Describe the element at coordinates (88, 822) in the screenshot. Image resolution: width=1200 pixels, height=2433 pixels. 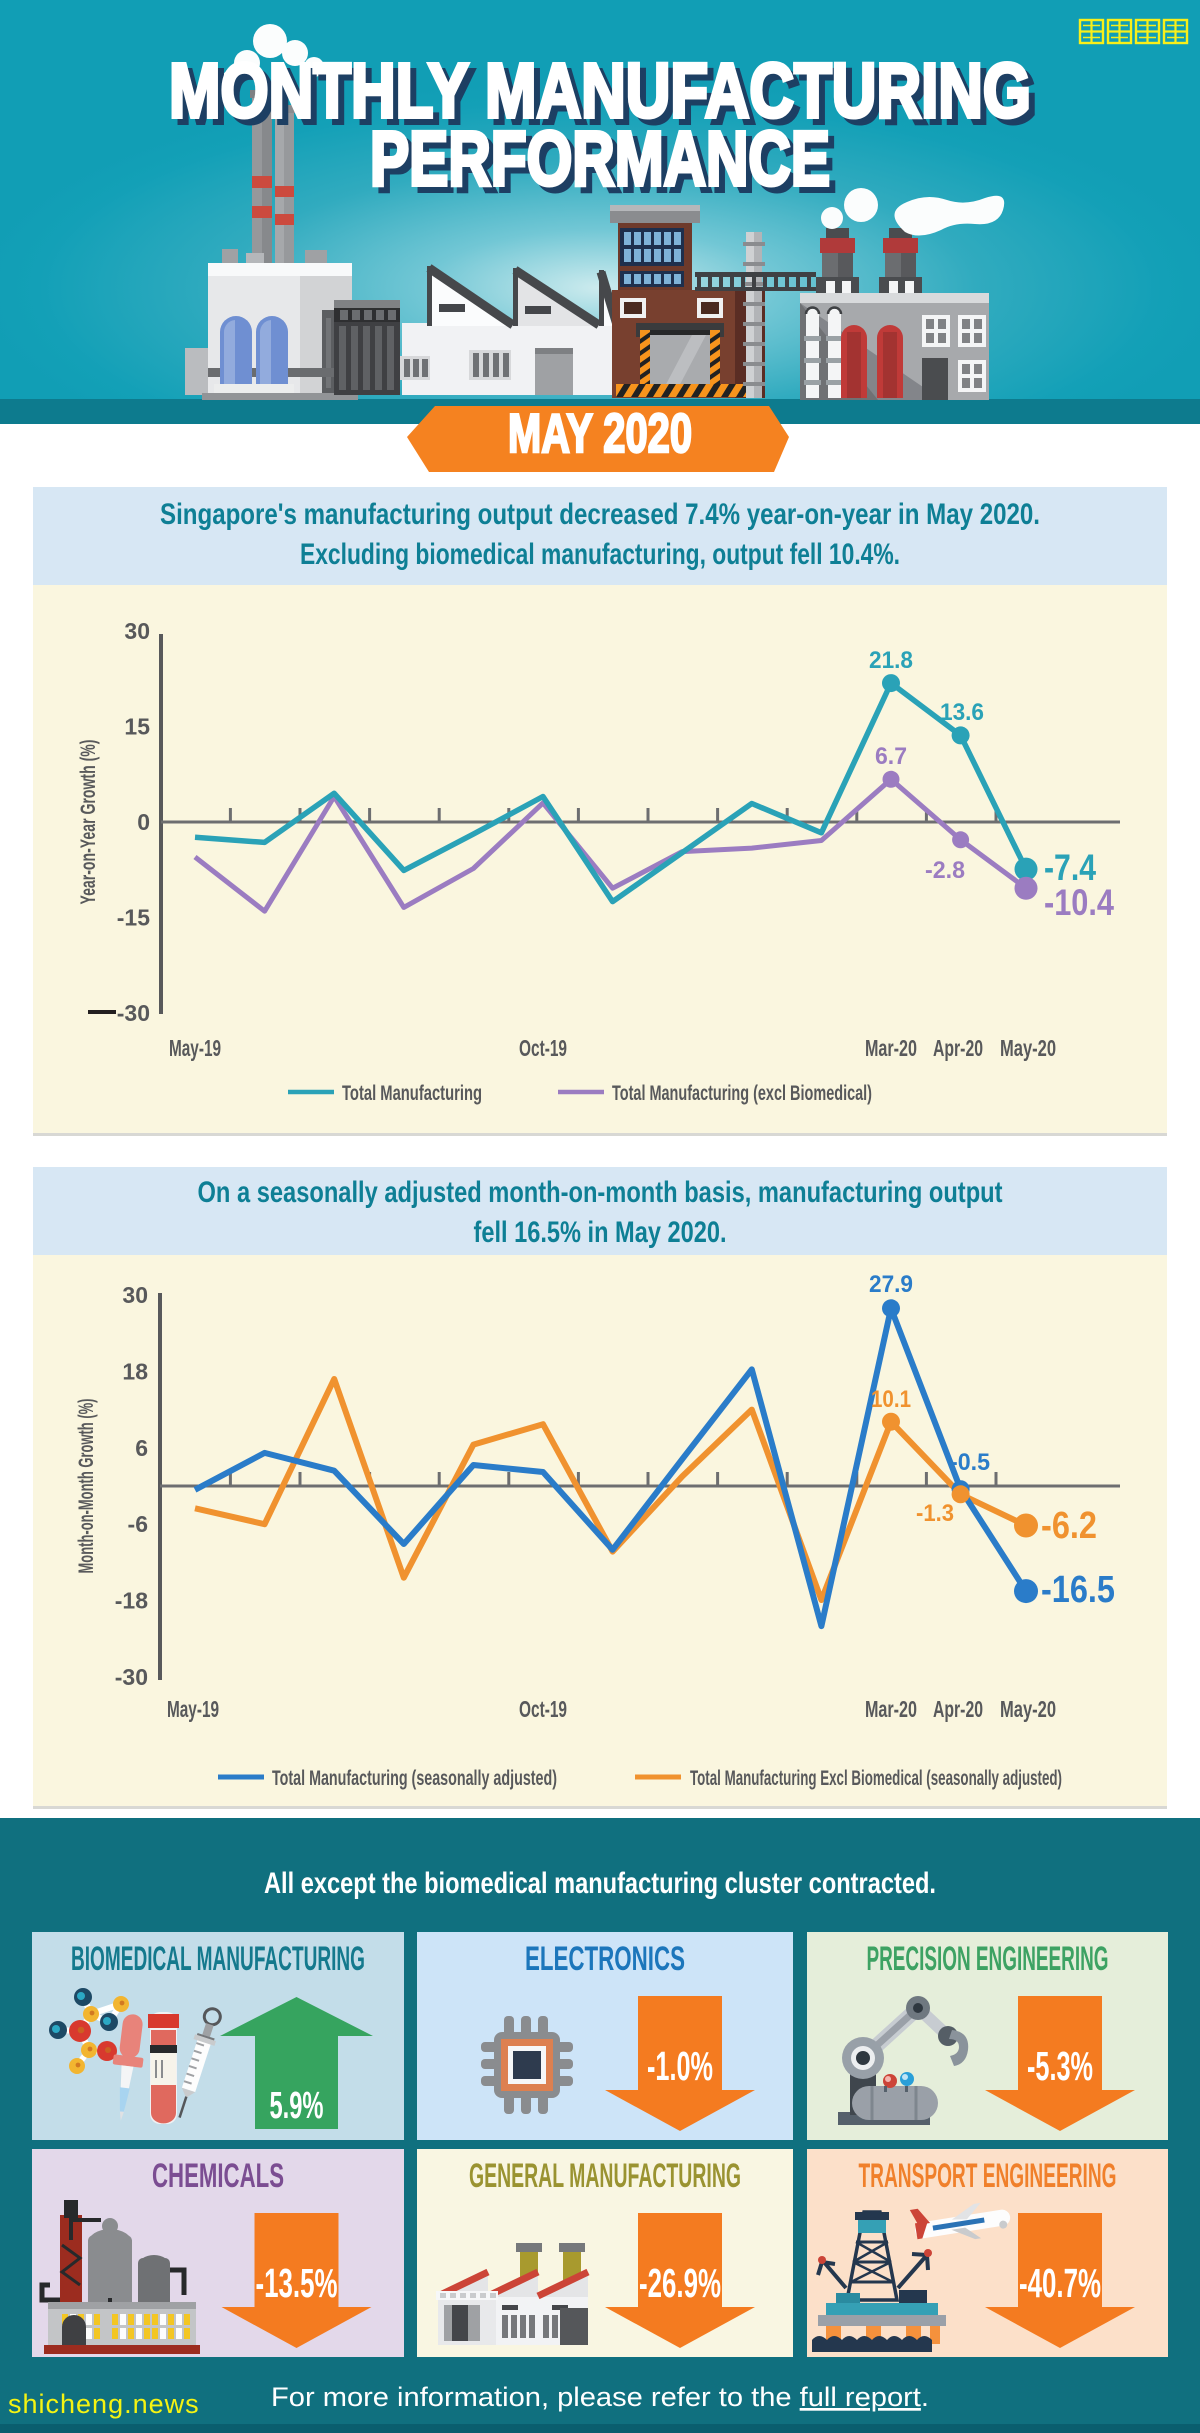
I see `svg-text: Year-on-Year Growth (%)` at that location.